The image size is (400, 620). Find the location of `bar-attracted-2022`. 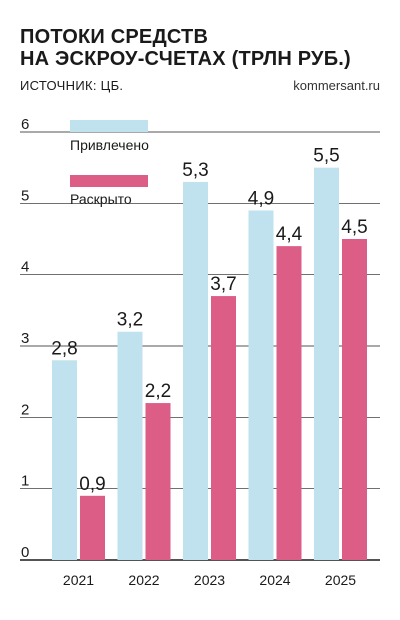

bar-attracted-2022 is located at coordinates (130, 445).